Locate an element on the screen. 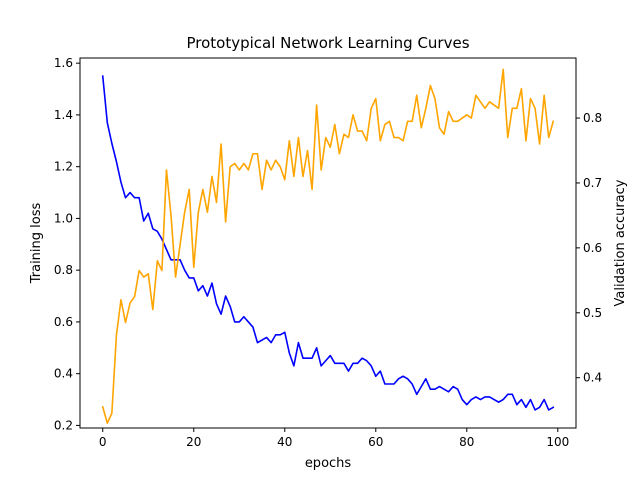  x-tick-label: 0 is located at coordinates (103, 442).